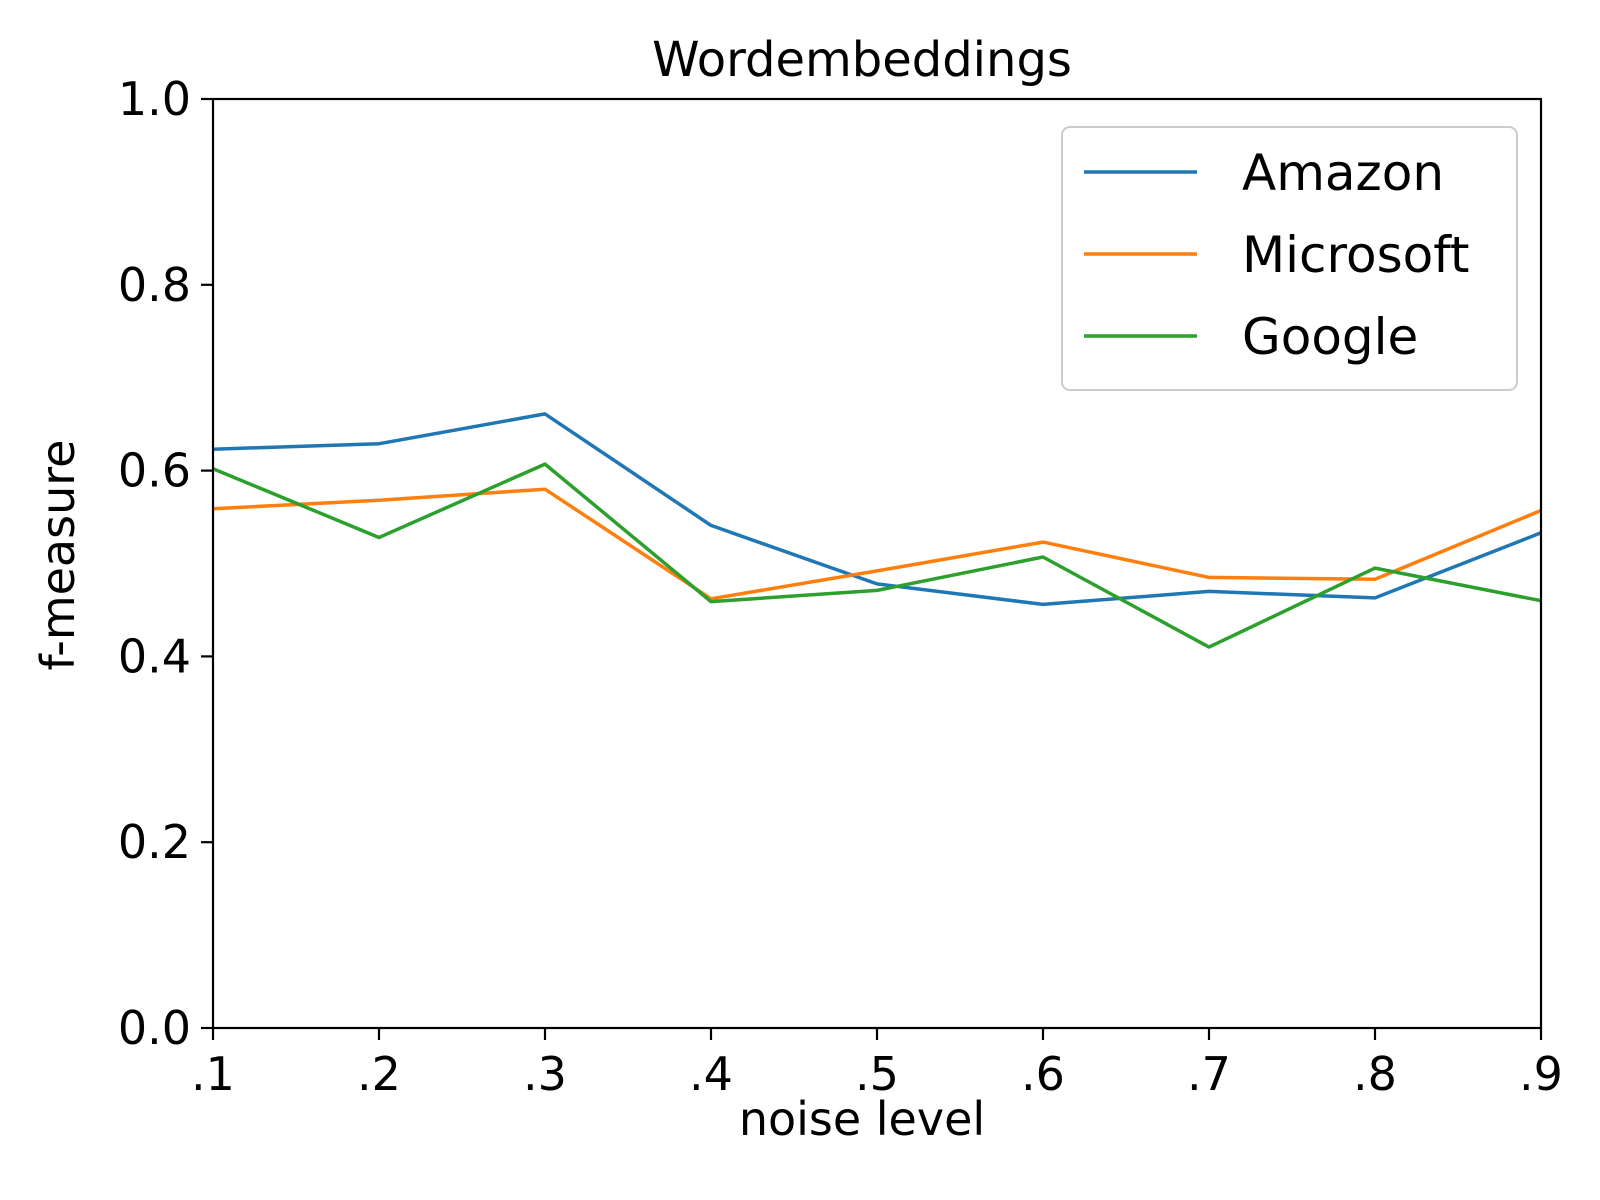  Describe the element at coordinates (545, 1074) in the screenshot. I see `x-tick-label: .3` at that location.